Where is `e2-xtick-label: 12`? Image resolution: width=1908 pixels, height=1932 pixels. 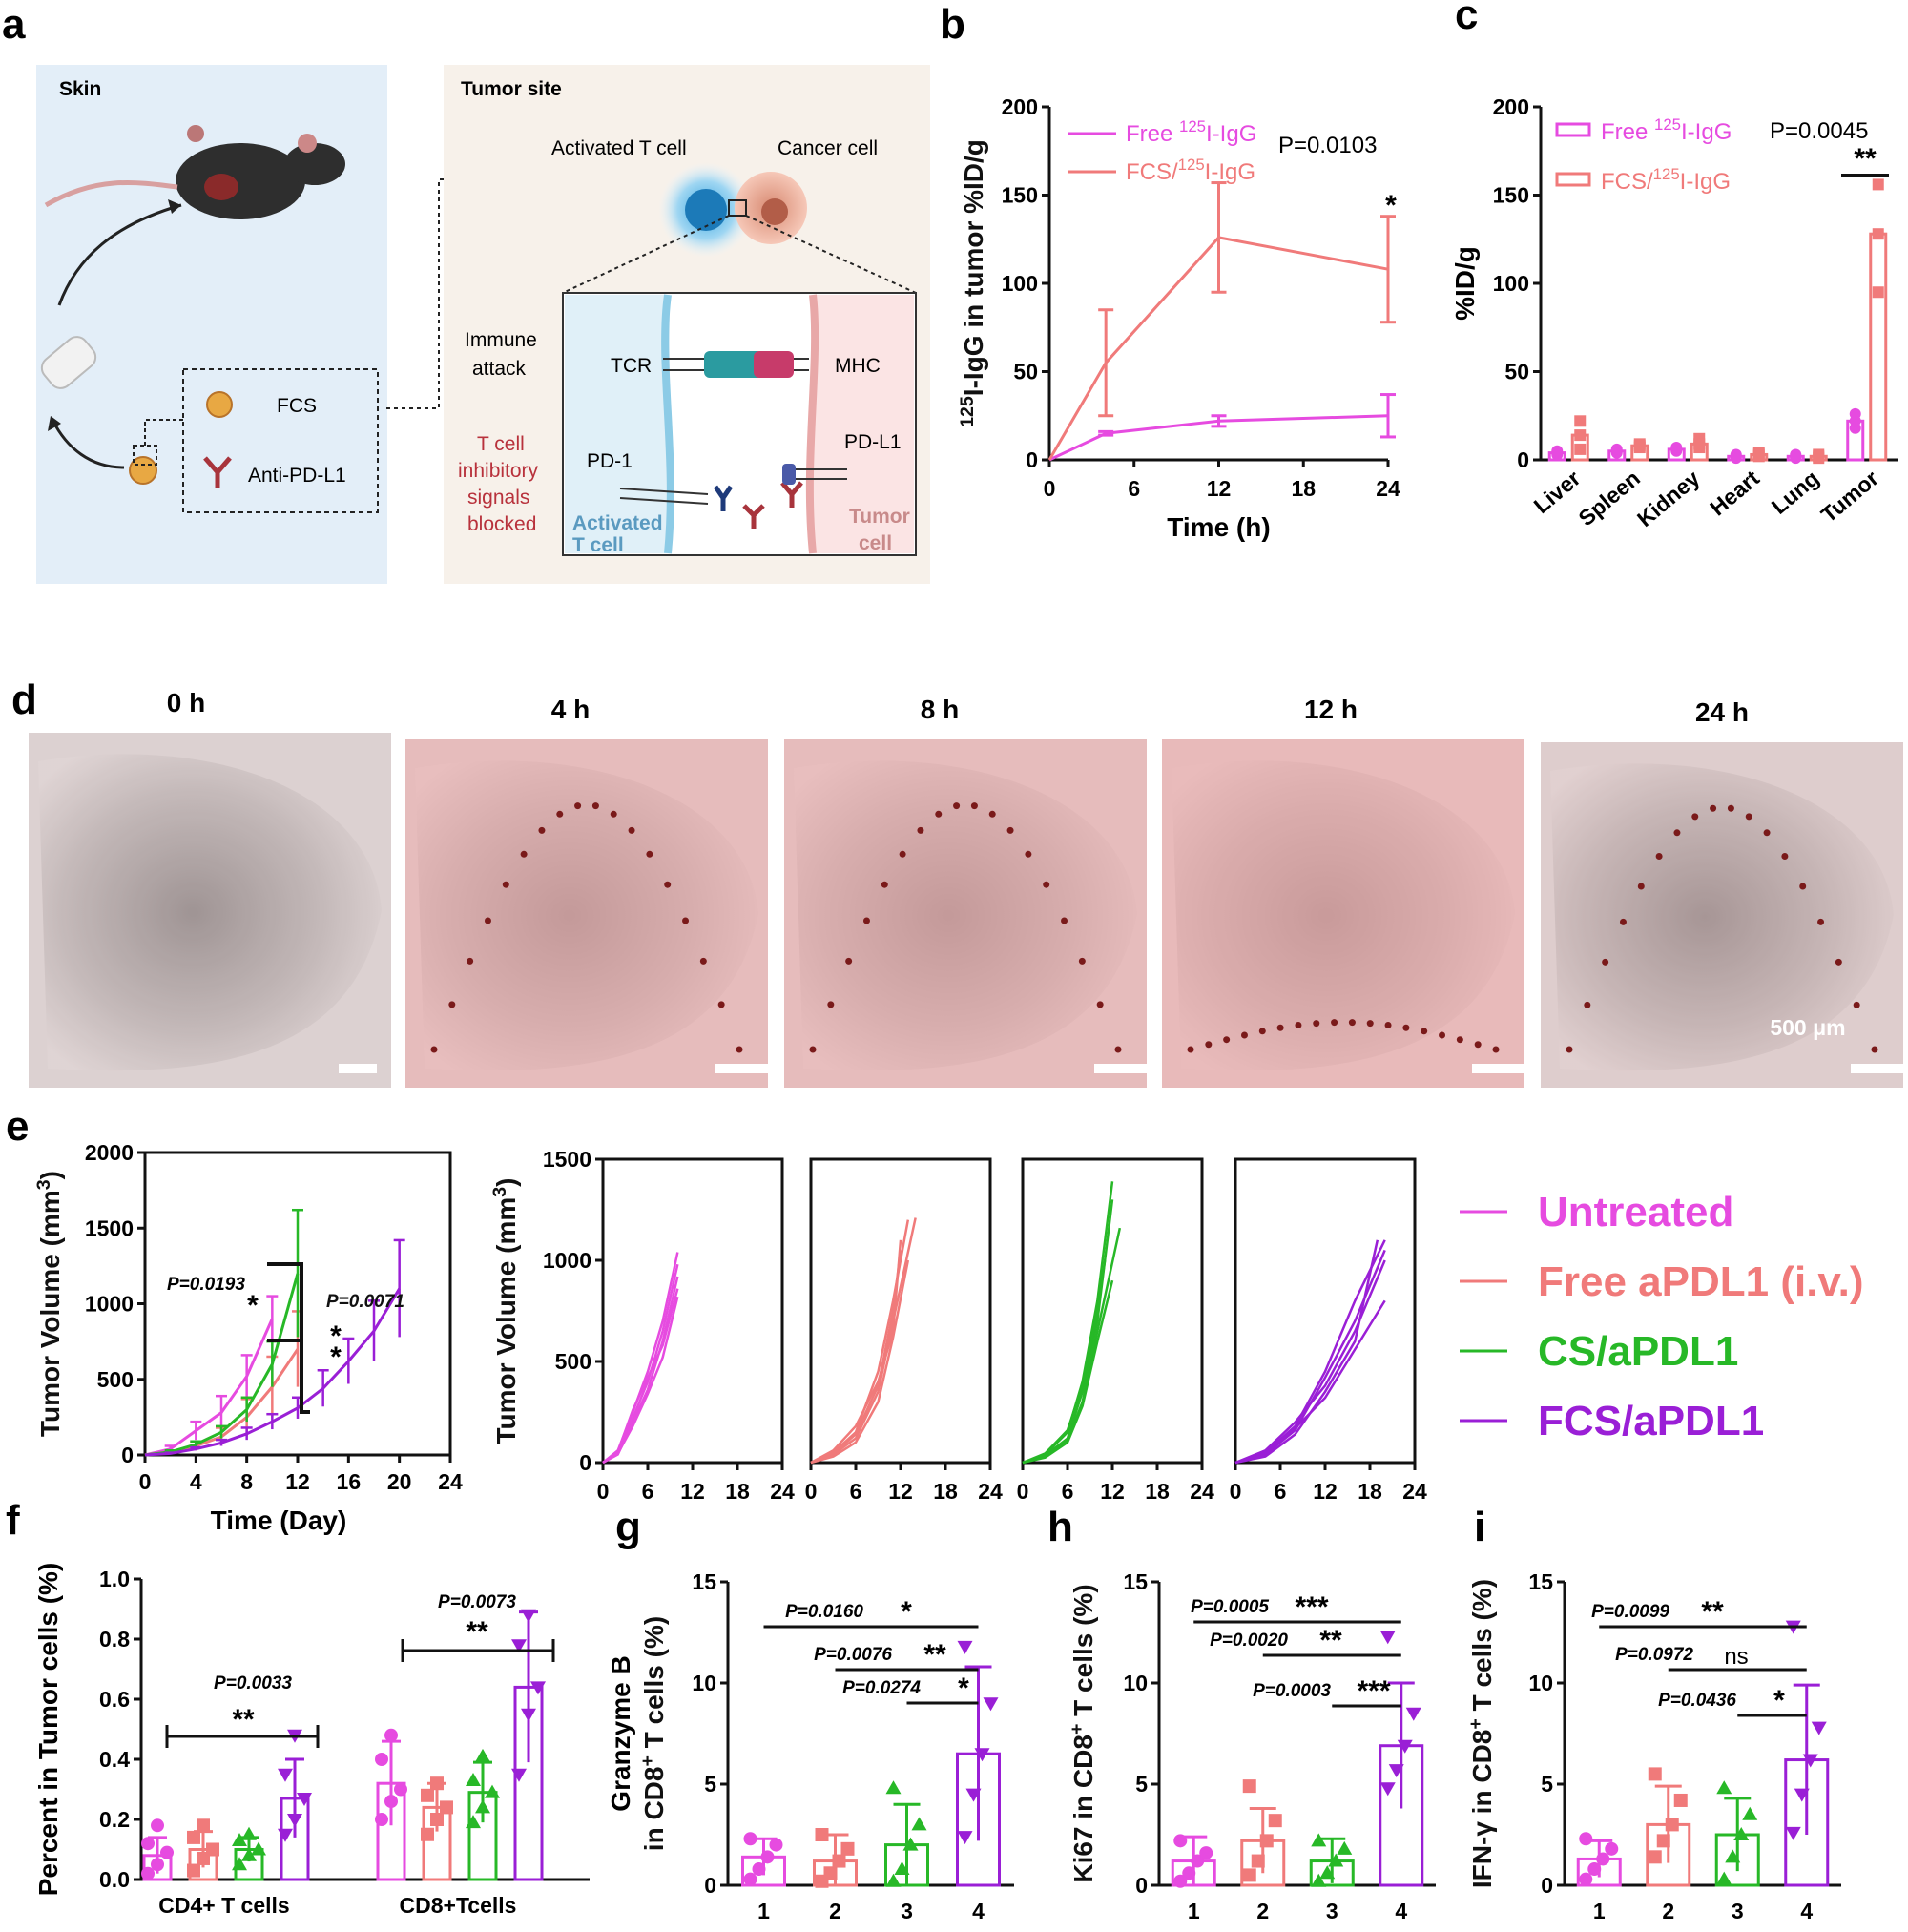
e2-xtick-label: 12 is located at coordinates (1325, 1491).